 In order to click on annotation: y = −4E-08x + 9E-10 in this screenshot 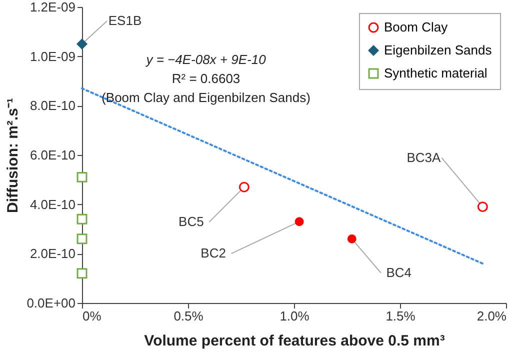, I will do `click(206, 59)`.